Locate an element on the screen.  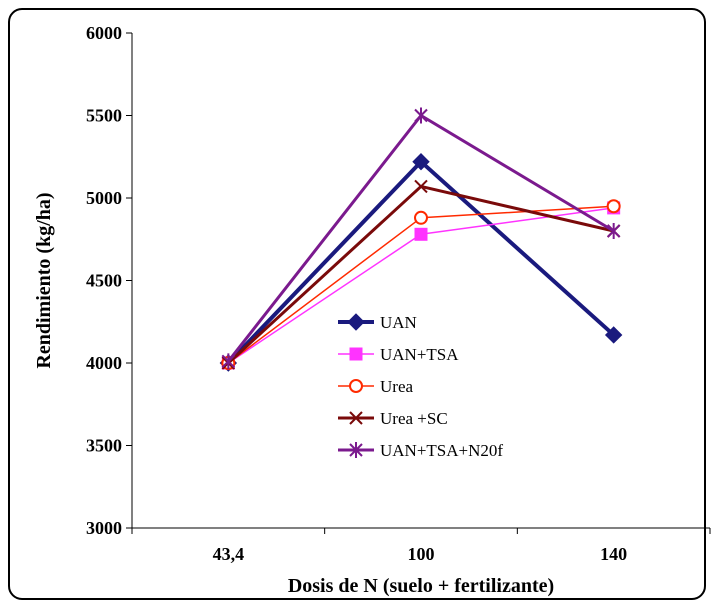
legend-label: Urea is located at coordinates (396, 386).